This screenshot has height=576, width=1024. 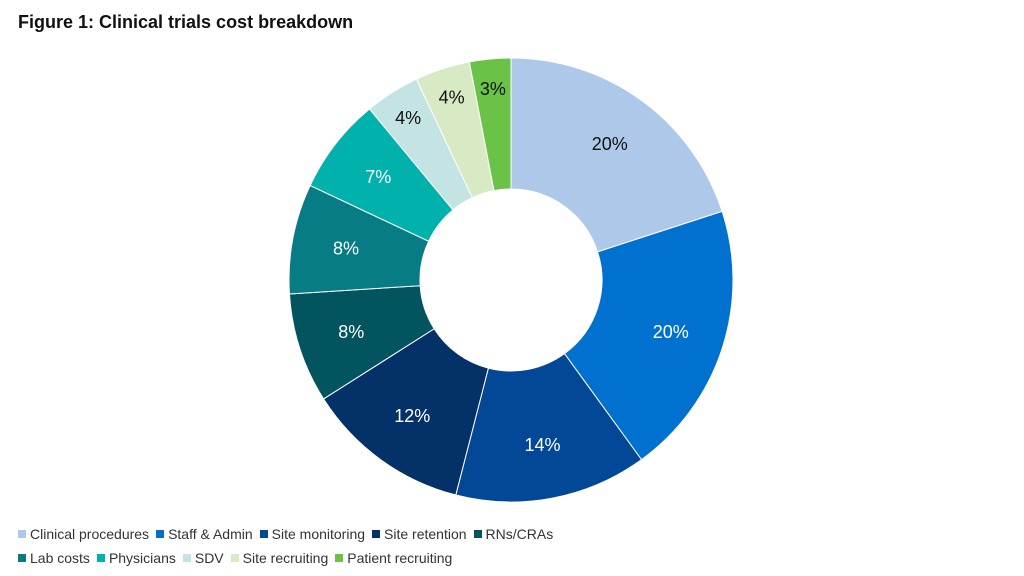 I want to click on legend-item: Staff & Admin, so click(x=204, y=534).